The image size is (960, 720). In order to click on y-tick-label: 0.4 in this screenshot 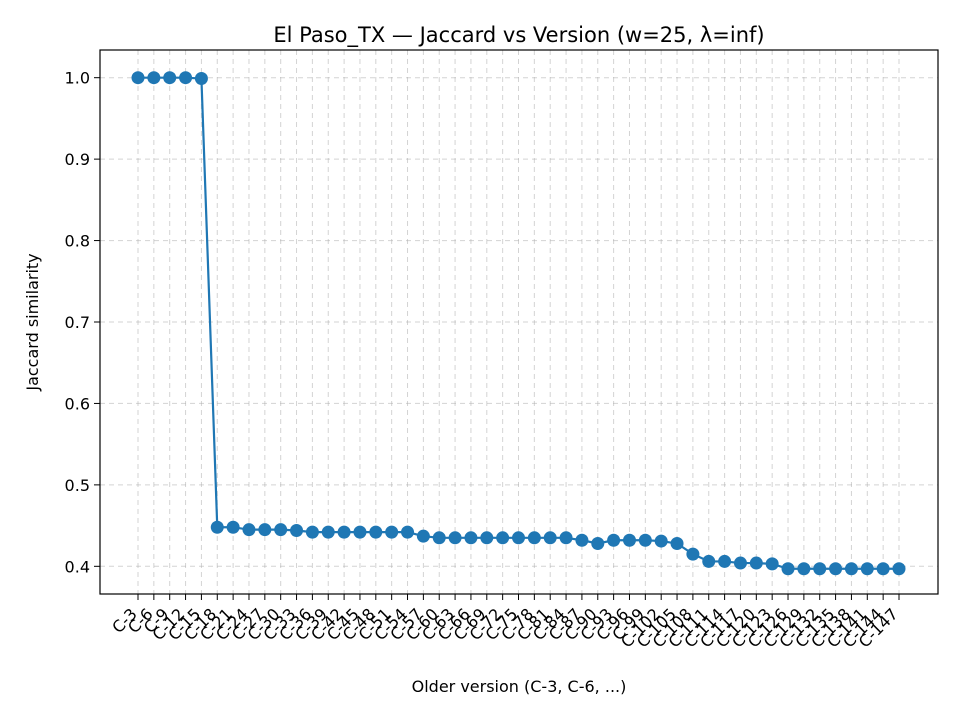, I will do `click(77, 566)`.